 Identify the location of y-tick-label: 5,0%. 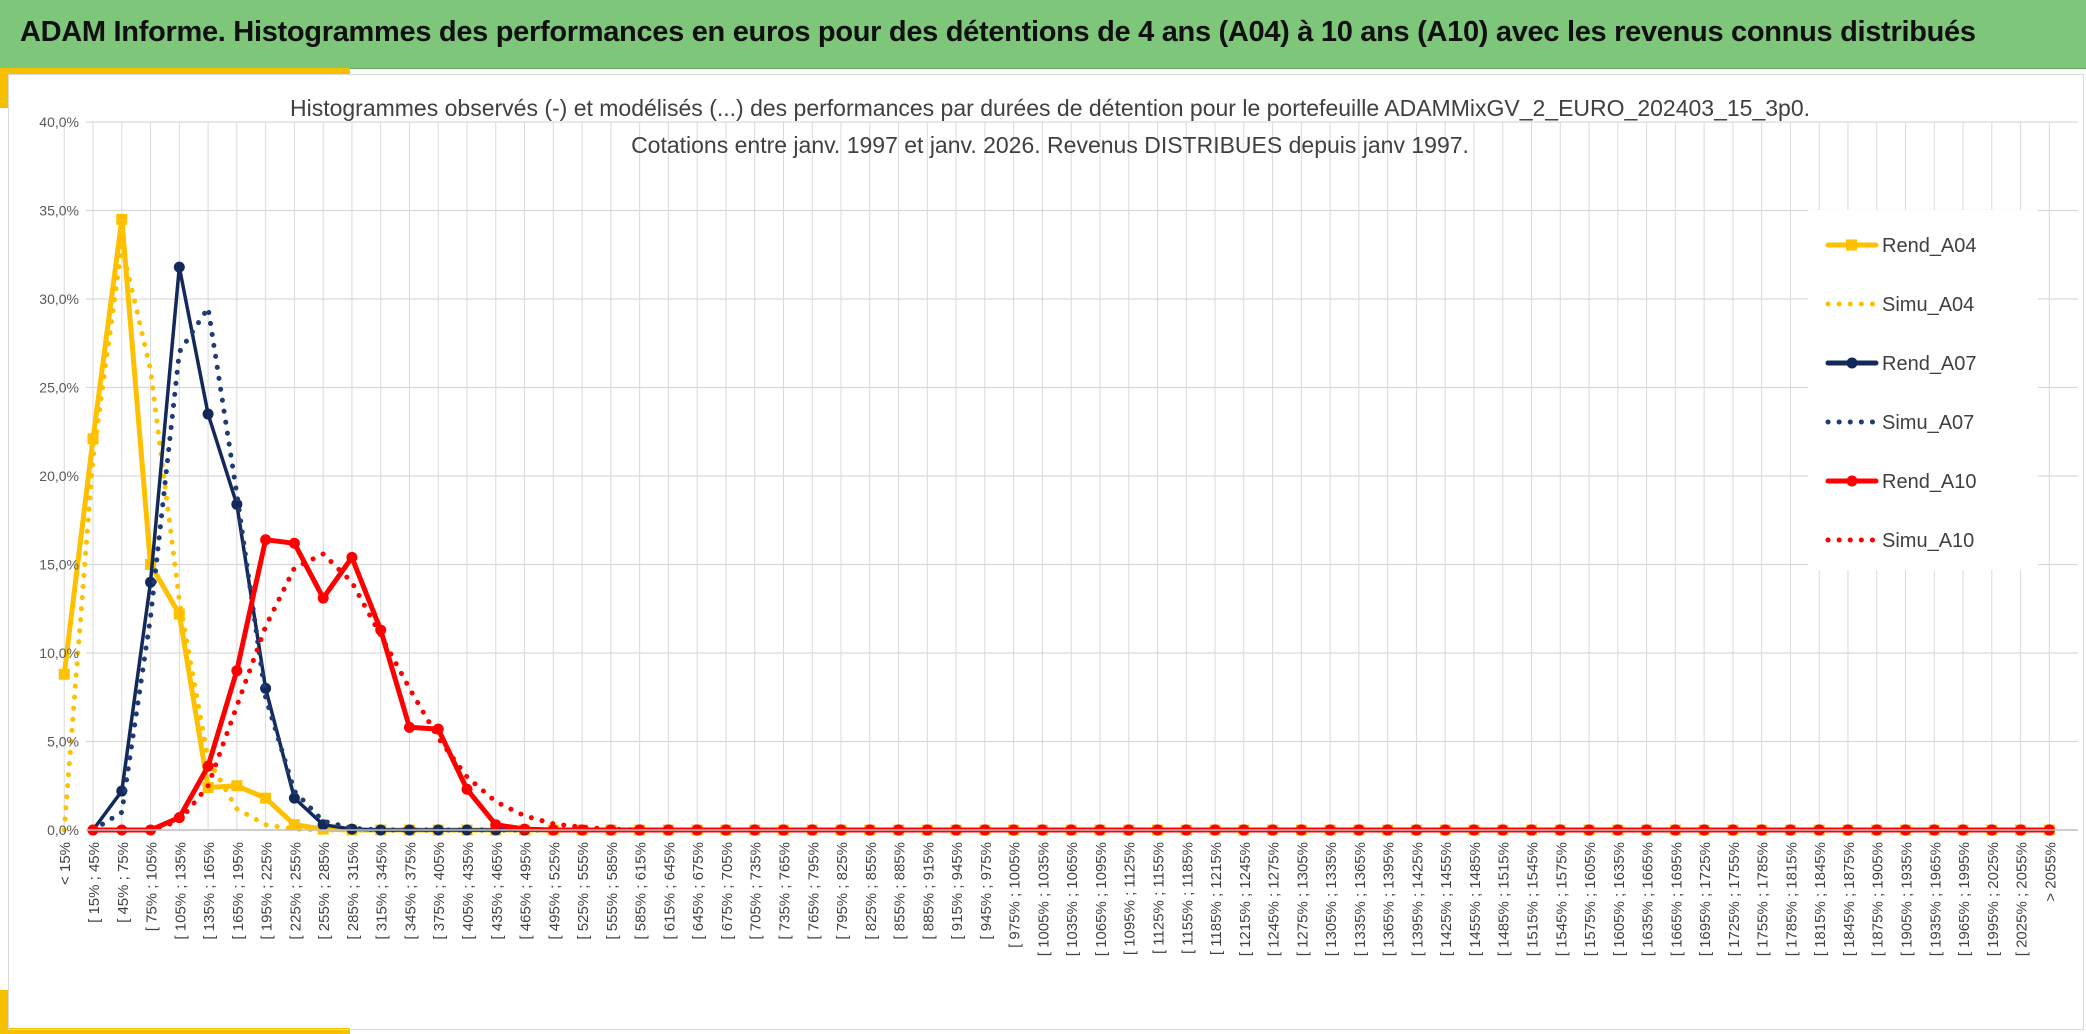
(63, 742).